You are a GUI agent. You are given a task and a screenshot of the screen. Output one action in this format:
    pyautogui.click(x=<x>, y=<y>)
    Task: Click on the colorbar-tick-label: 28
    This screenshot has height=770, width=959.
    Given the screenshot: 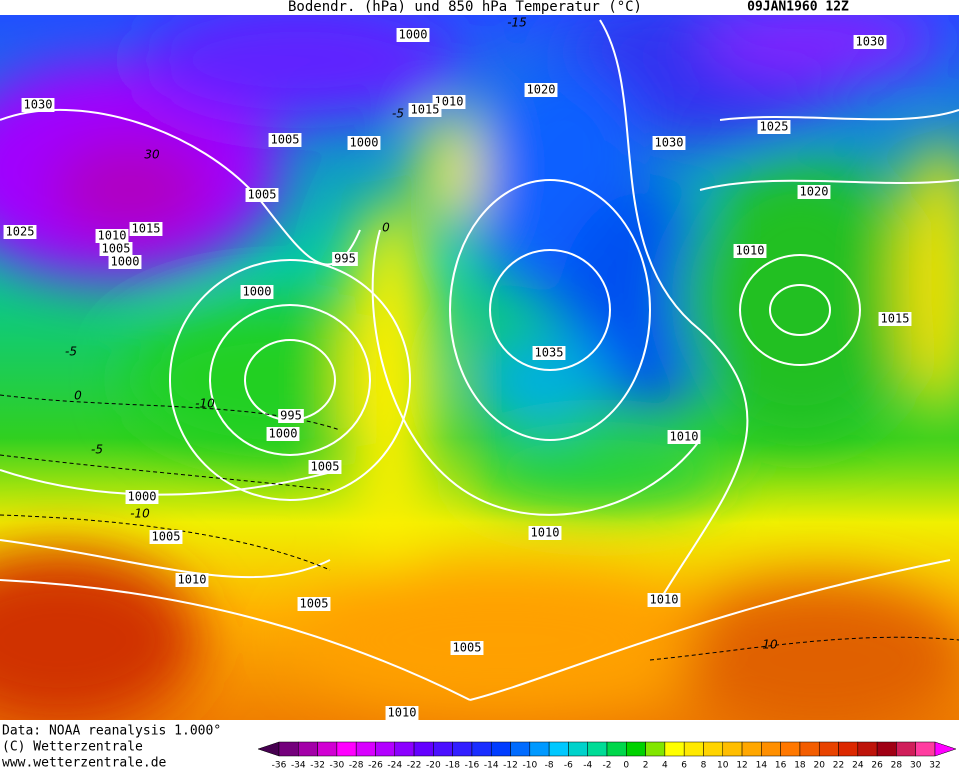 What is the action you would take?
    pyautogui.click(x=897, y=765)
    